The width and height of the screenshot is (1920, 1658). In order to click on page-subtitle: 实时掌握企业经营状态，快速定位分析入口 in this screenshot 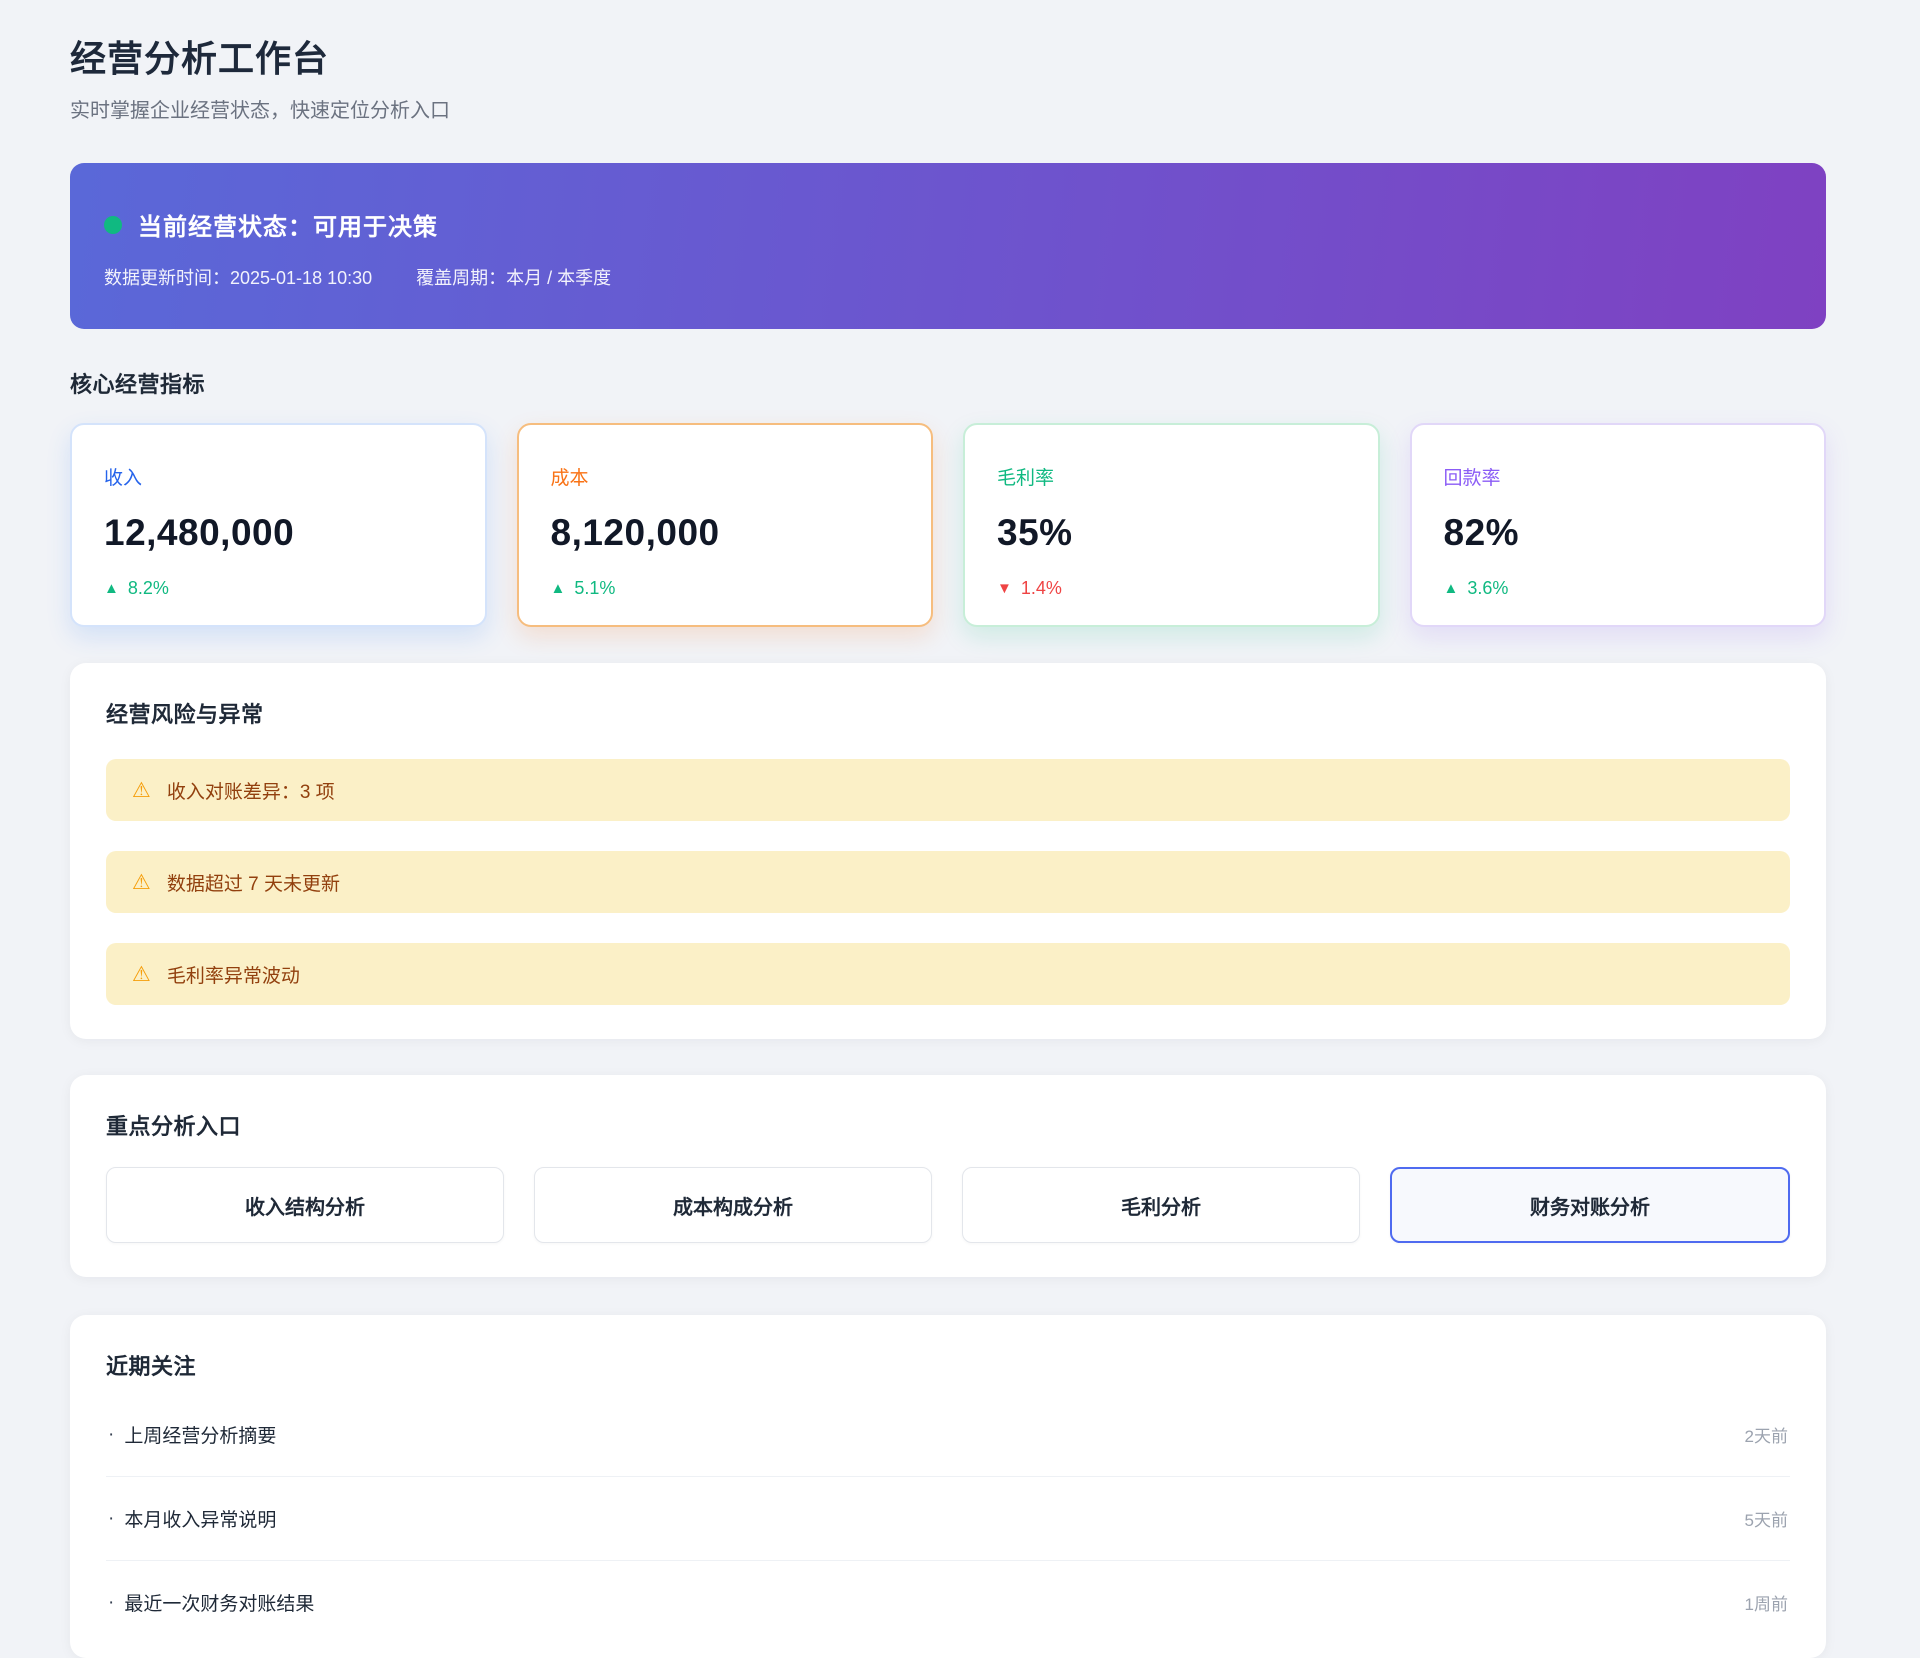, I will do `click(260, 111)`.